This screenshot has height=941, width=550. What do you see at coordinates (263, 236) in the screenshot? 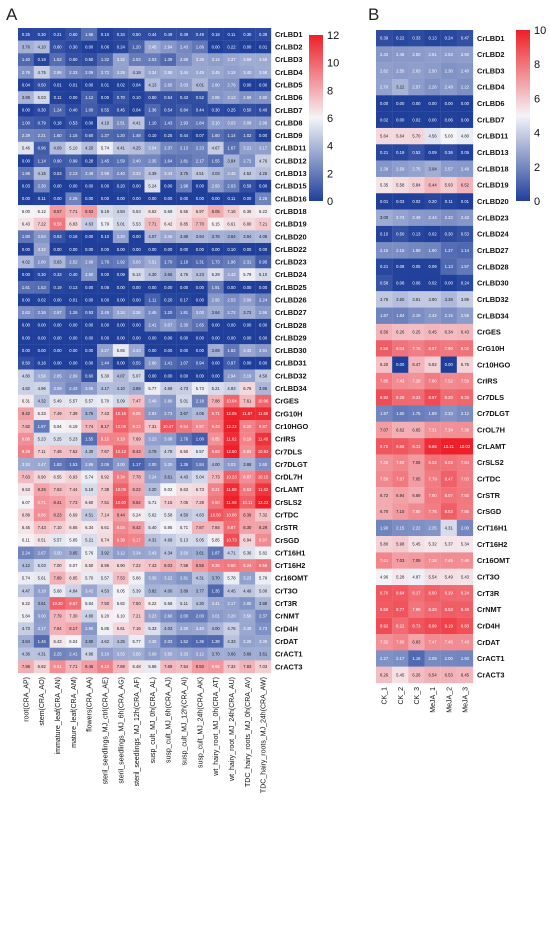
I see `cell-value-label: 4.08` at bounding box center [263, 236].